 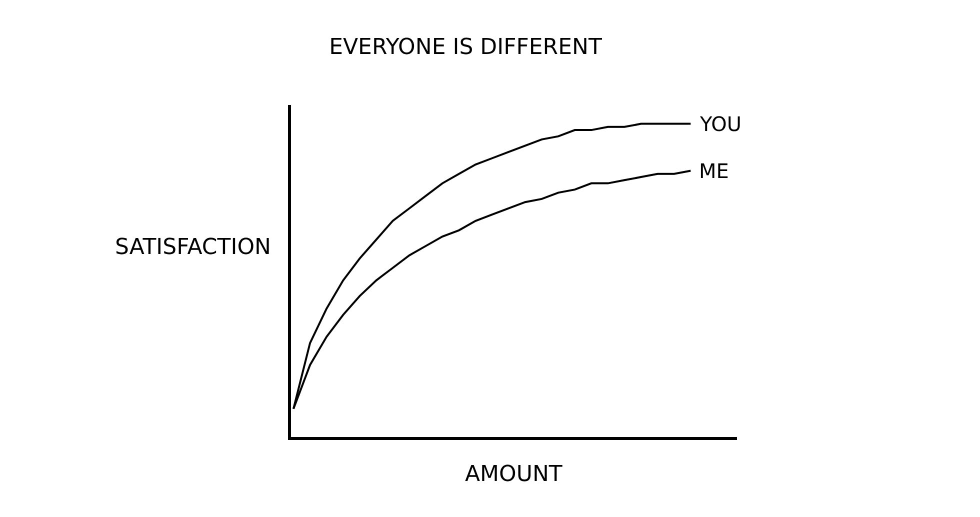 I want to click on chart-title: EVERYONE IS DIFFERENT, so click(x=465, y=47).